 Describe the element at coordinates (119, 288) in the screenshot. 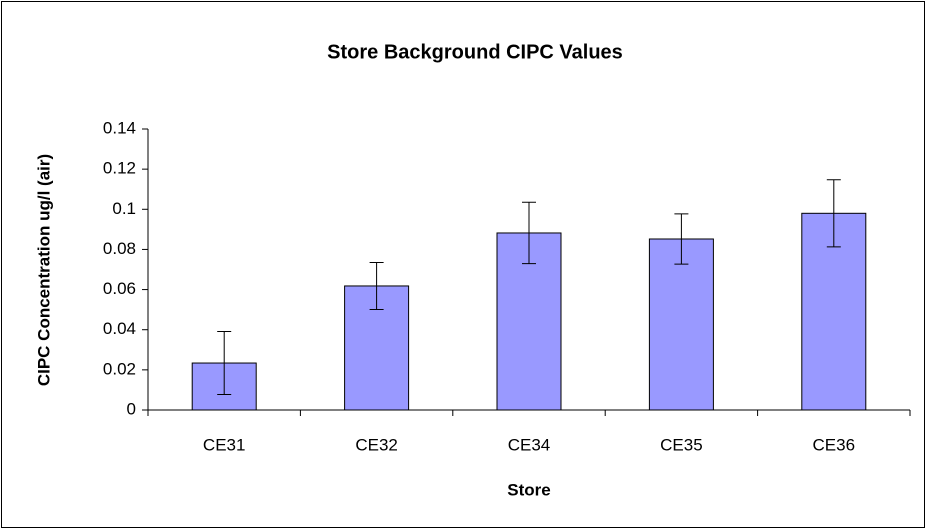

I see `y-tick-label: 0.06` at that location.